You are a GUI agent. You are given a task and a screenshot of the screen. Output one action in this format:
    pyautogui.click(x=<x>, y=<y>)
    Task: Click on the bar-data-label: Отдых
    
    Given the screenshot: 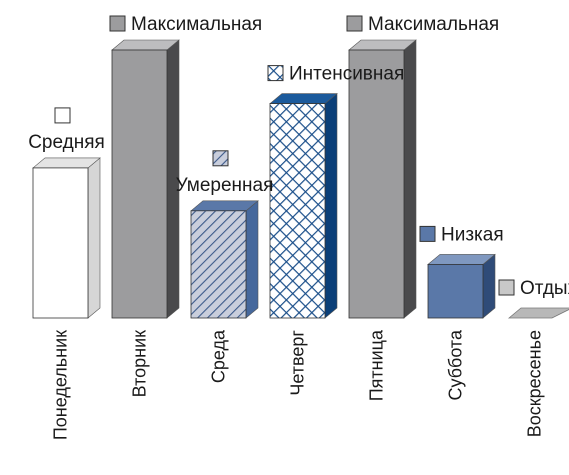 What is the action you would take?
    pyautogui.click(x=544, y=288)
    